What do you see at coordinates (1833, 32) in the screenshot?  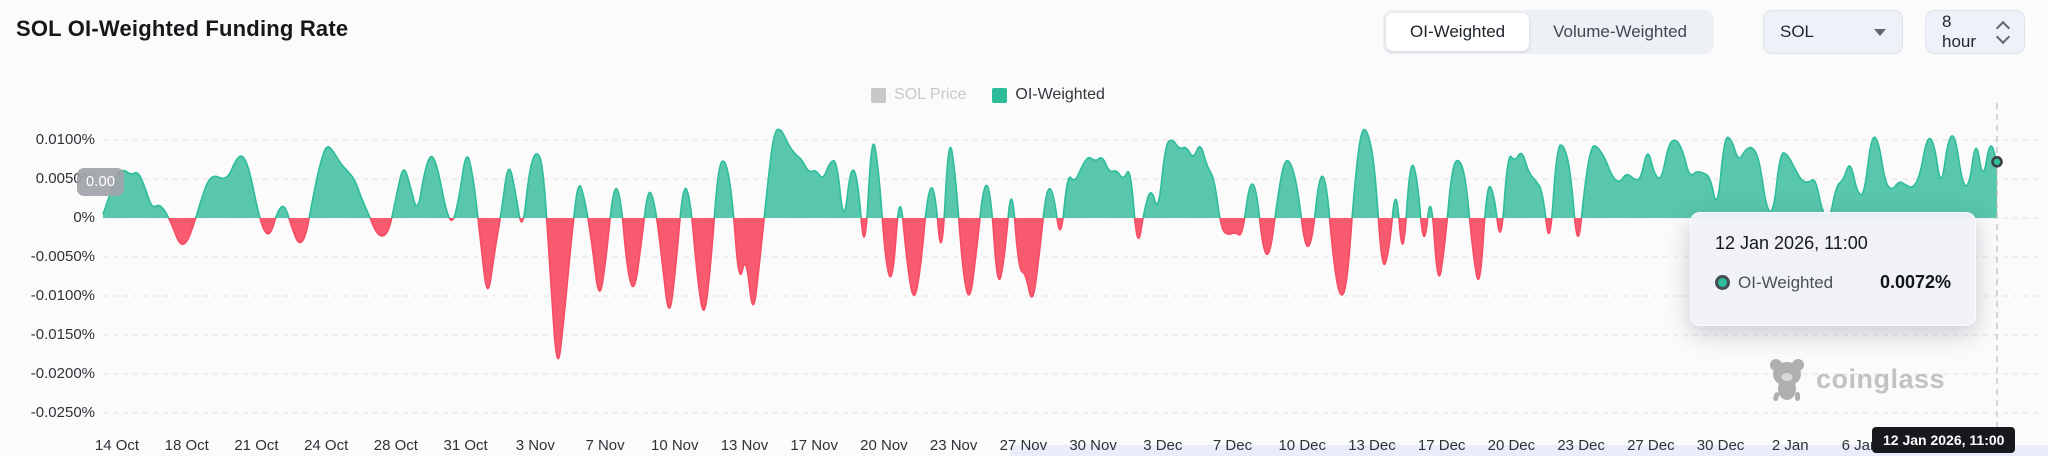 I see `symbol-select: SOL` at bounding box center [1833, 32].